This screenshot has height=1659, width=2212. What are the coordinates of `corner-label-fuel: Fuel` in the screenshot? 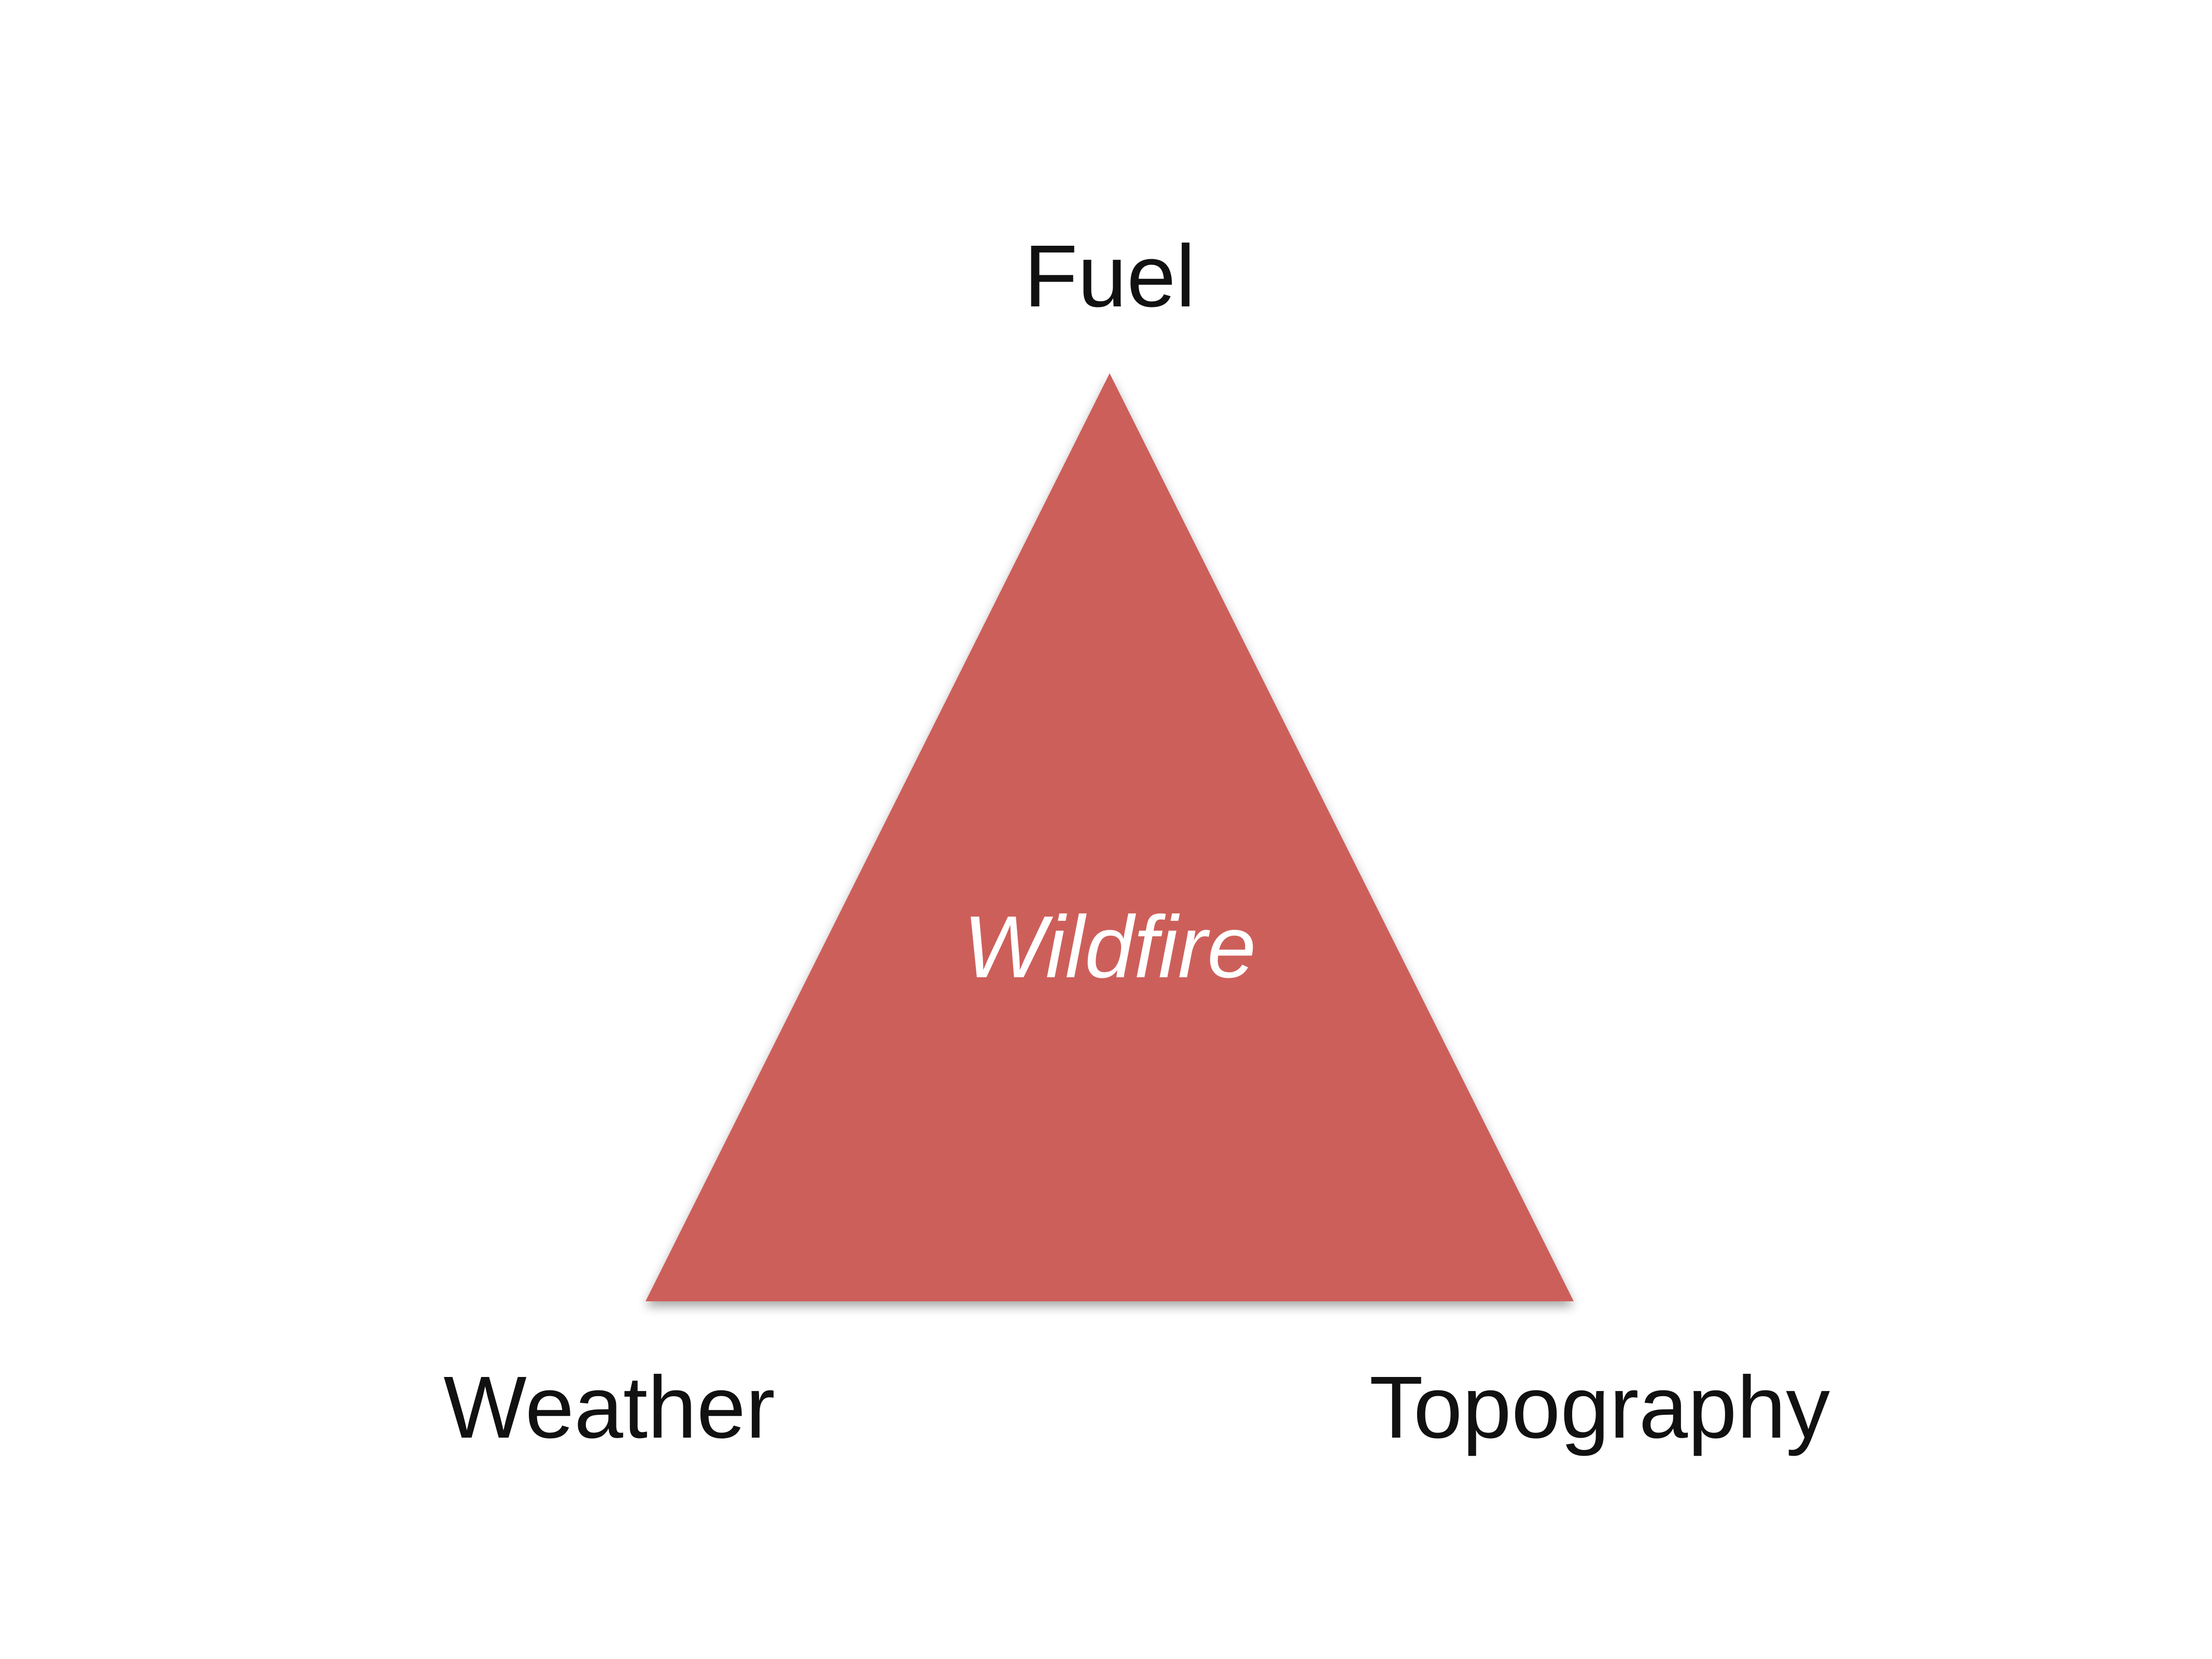 It's located at (1110, 276).